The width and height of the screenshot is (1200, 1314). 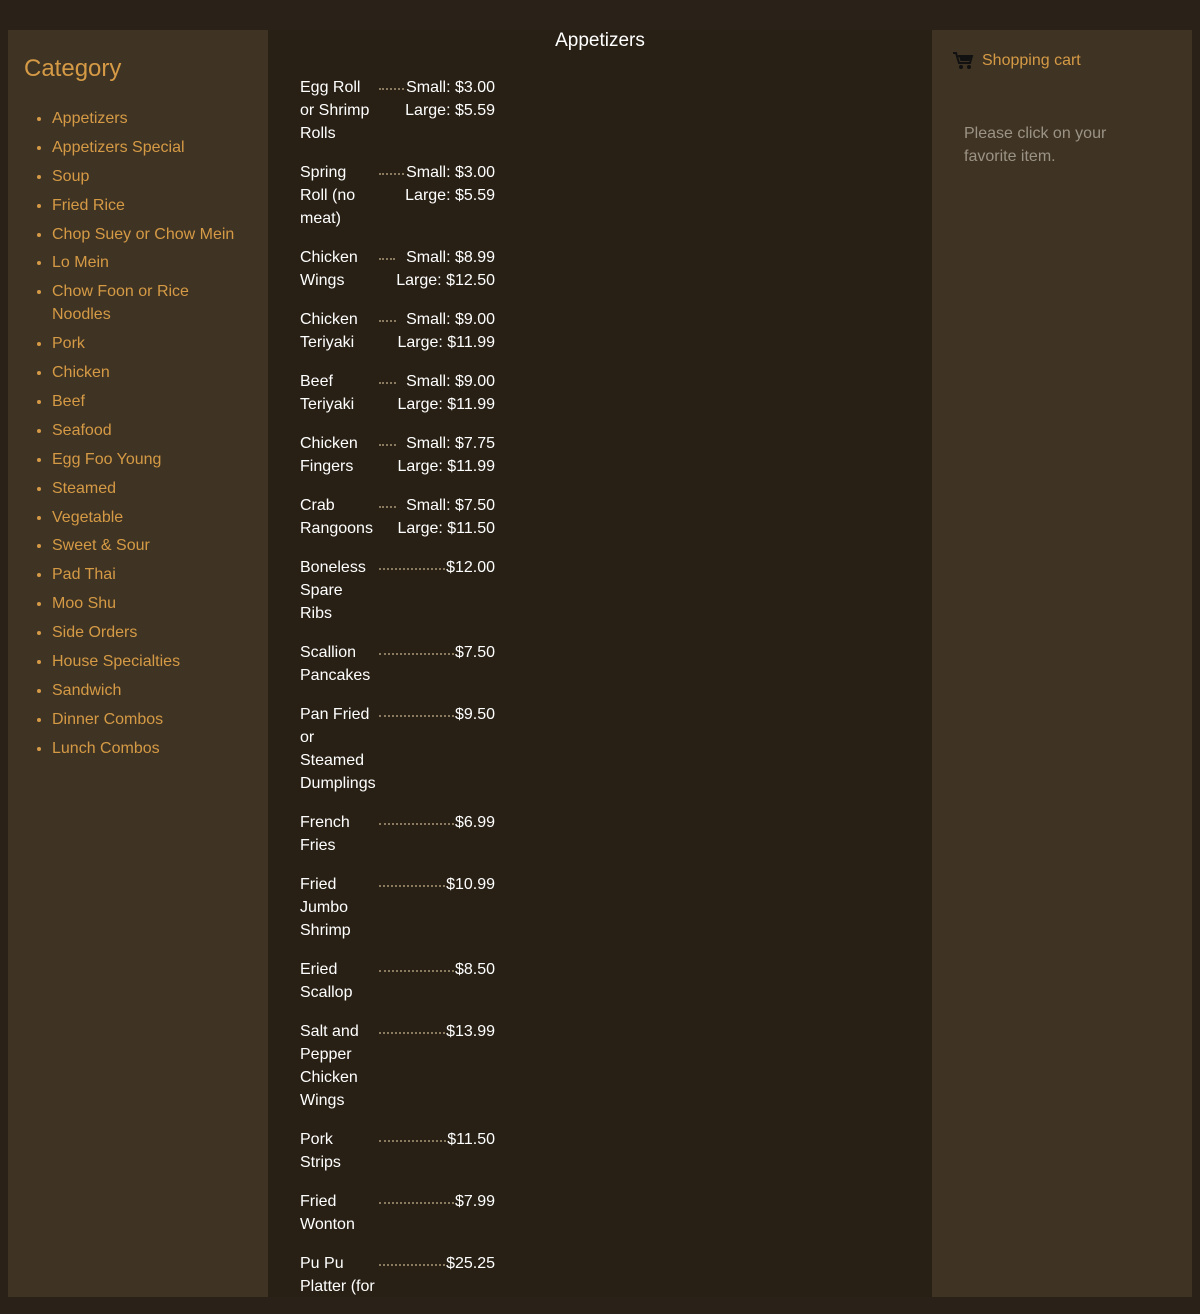 What do you see at coordinates (397, 1151) in the screenshot?
I see `menu-item: Pork Strips $11.50` at bounding box center [397, 1151].